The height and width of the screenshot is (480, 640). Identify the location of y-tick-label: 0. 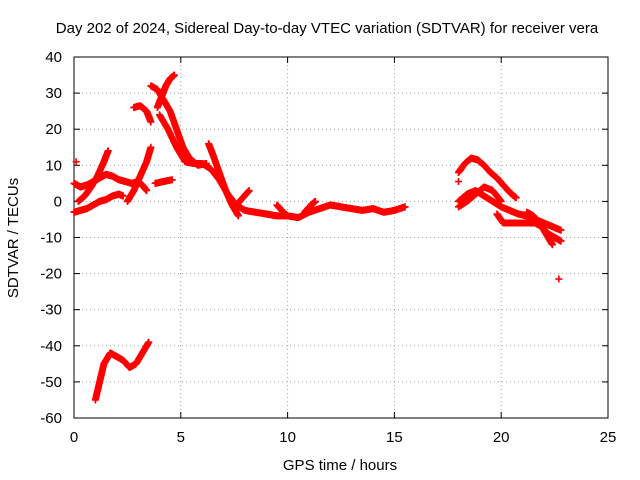
(58, 201).